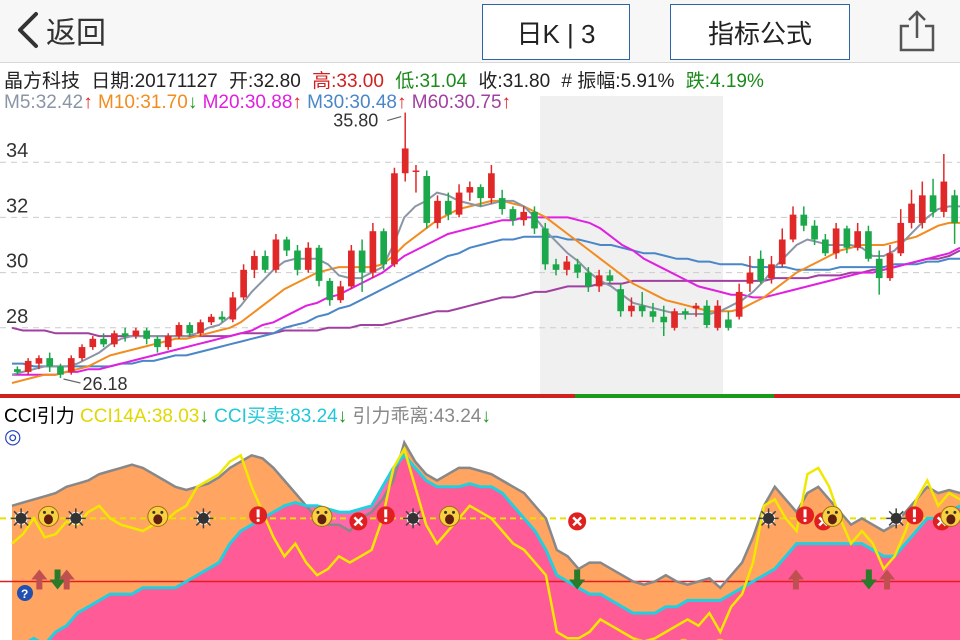  I want to click on price-tick-label: 34, so click(17, 151).